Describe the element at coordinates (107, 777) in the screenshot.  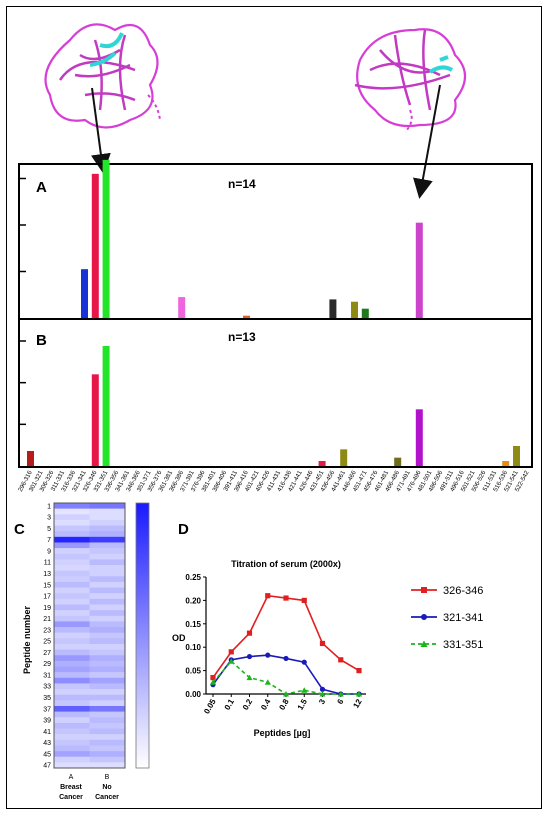
I see `col-b-letter: B` at that location.